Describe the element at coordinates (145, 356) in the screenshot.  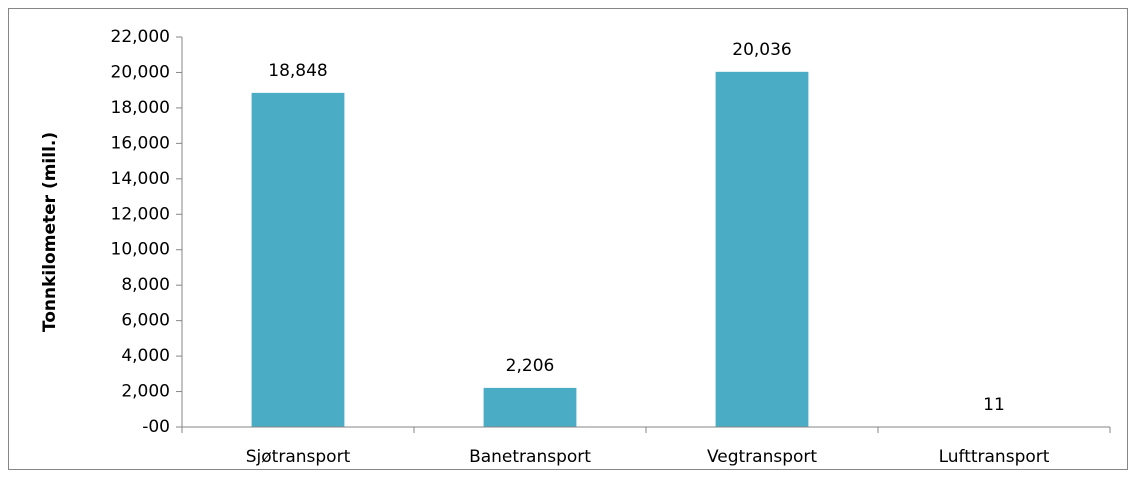
I see `y-tick-label: 4,000` at that location.